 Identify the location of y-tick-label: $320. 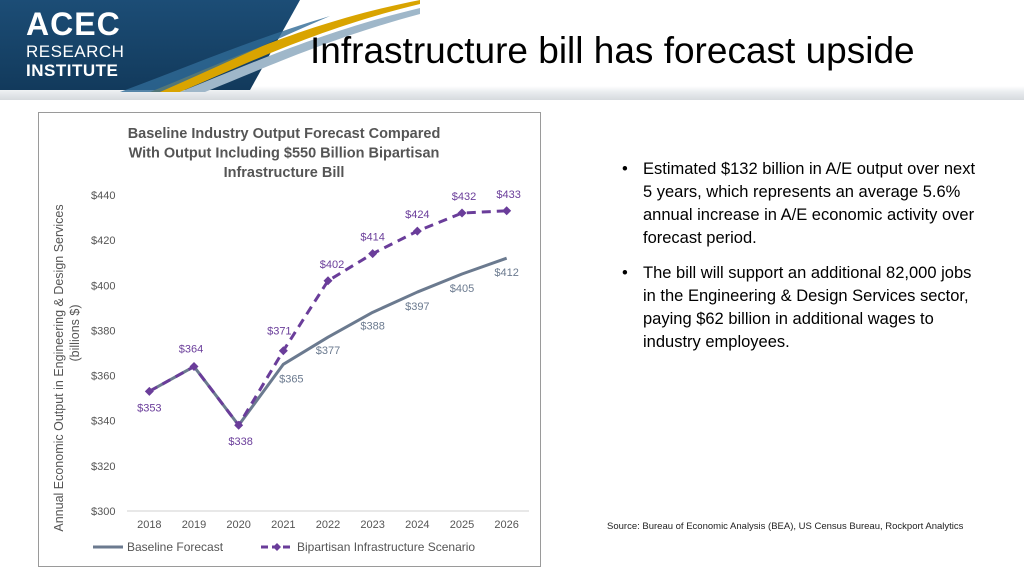
(103, 467).